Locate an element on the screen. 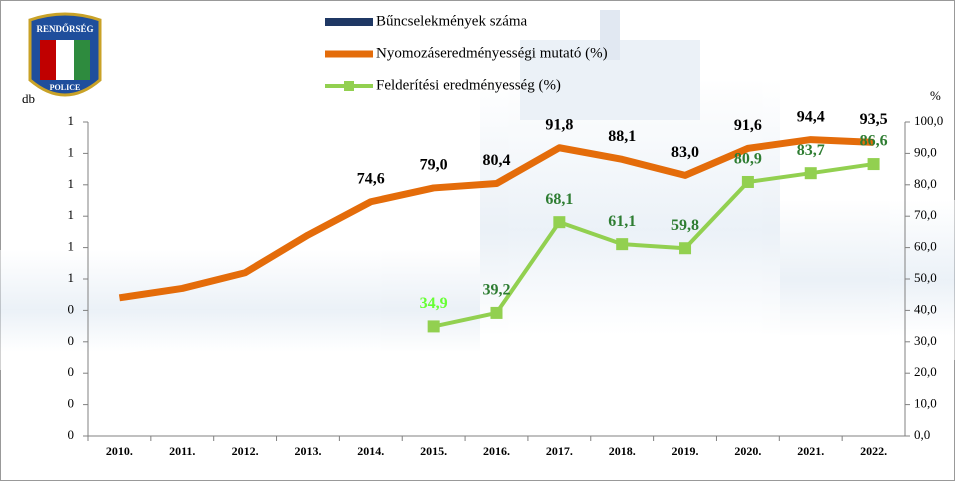 The image size is (955, 481). y2-tick-label: 80,0 is located at coordinates (925, 183).